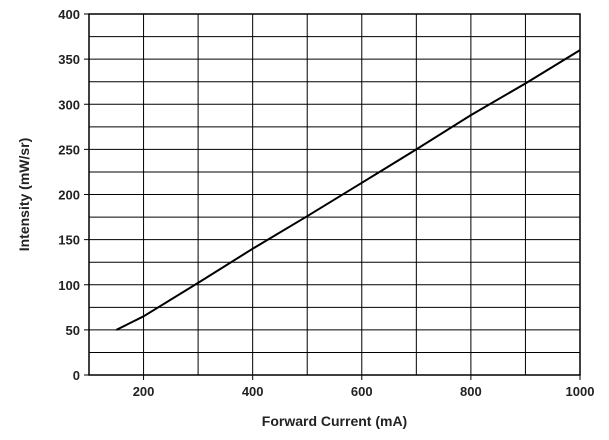 This screenshot has width=609, height=440. What do you see at coordinates (69, 240) in the screenshot?
I see `y-tick-label: 150` at bounding box center [69, 240].